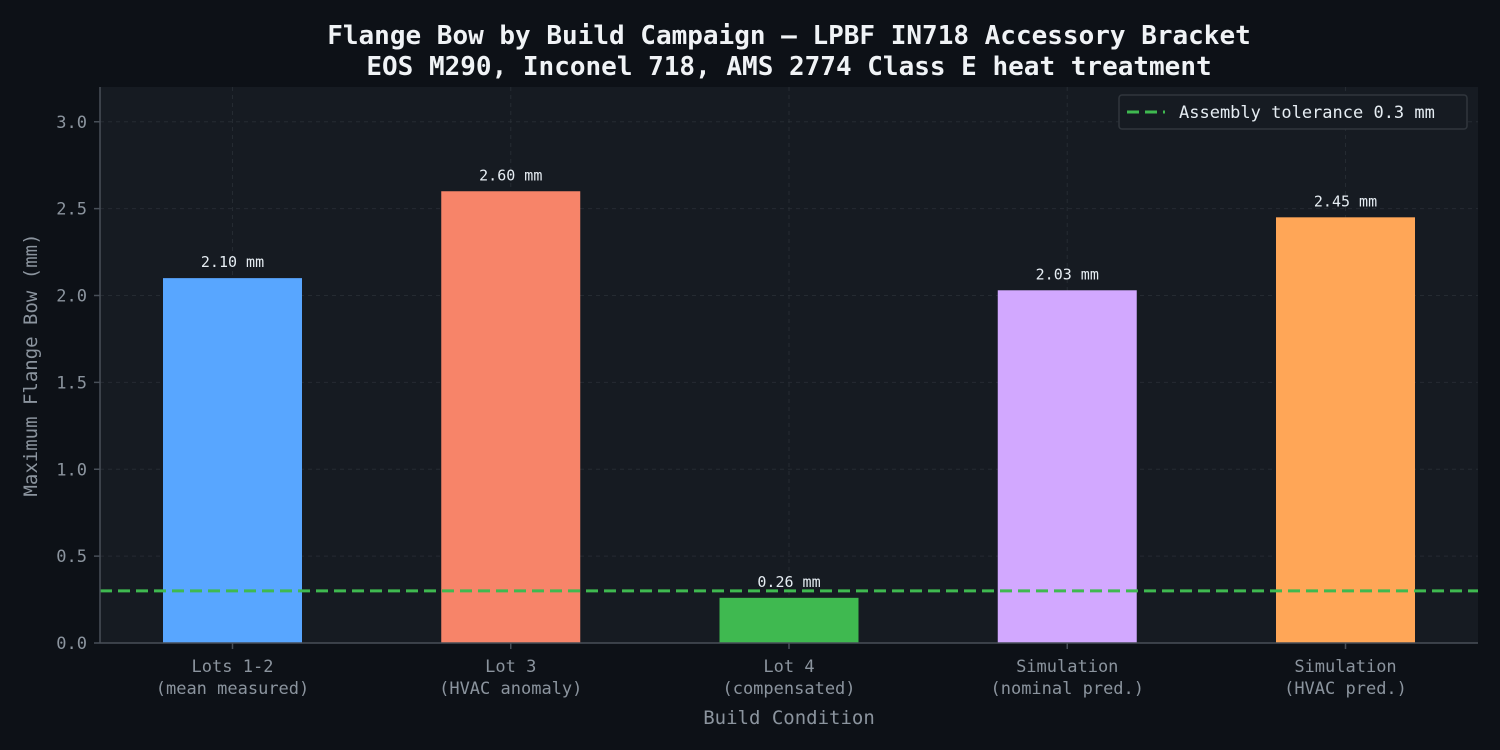  What do you see at coordinates (1067, 274) in the screenshot?
I see `bar-value-label: 2.03 mm` at bounding box center [1067, 274].